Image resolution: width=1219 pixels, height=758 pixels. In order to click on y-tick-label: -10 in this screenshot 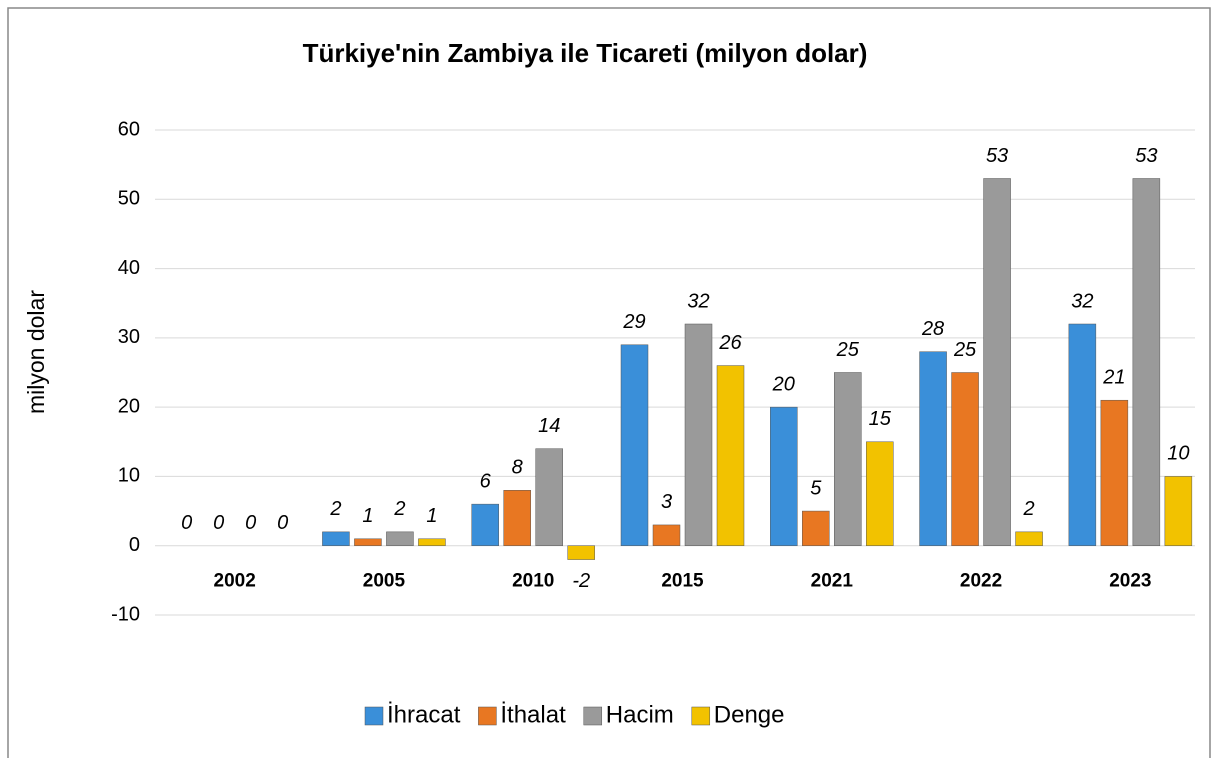, I will do `click(125, 614)`.